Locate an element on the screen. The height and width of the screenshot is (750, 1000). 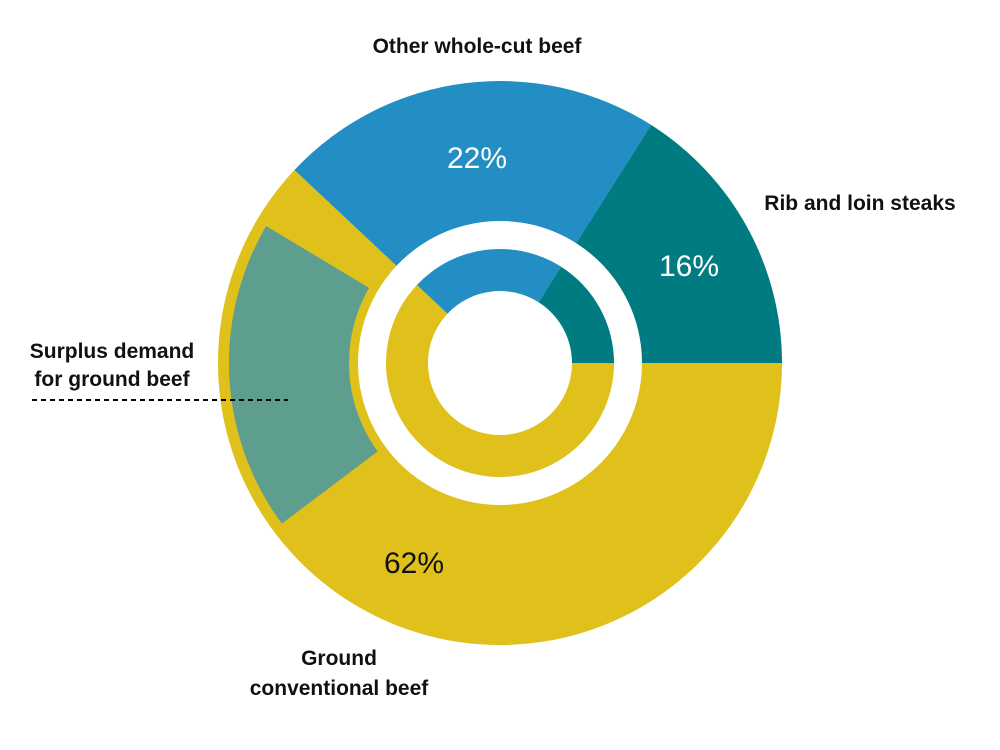
inner-segment-ground-conventional-beef is located at coordinates (500, 380).